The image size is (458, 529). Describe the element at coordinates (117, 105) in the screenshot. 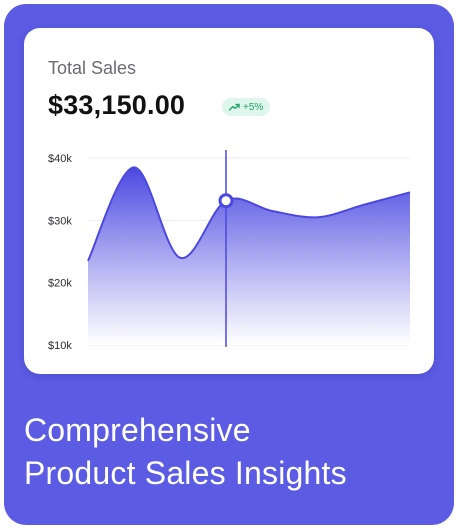

I see `total-sales-amount: $33,150.00` at that location.